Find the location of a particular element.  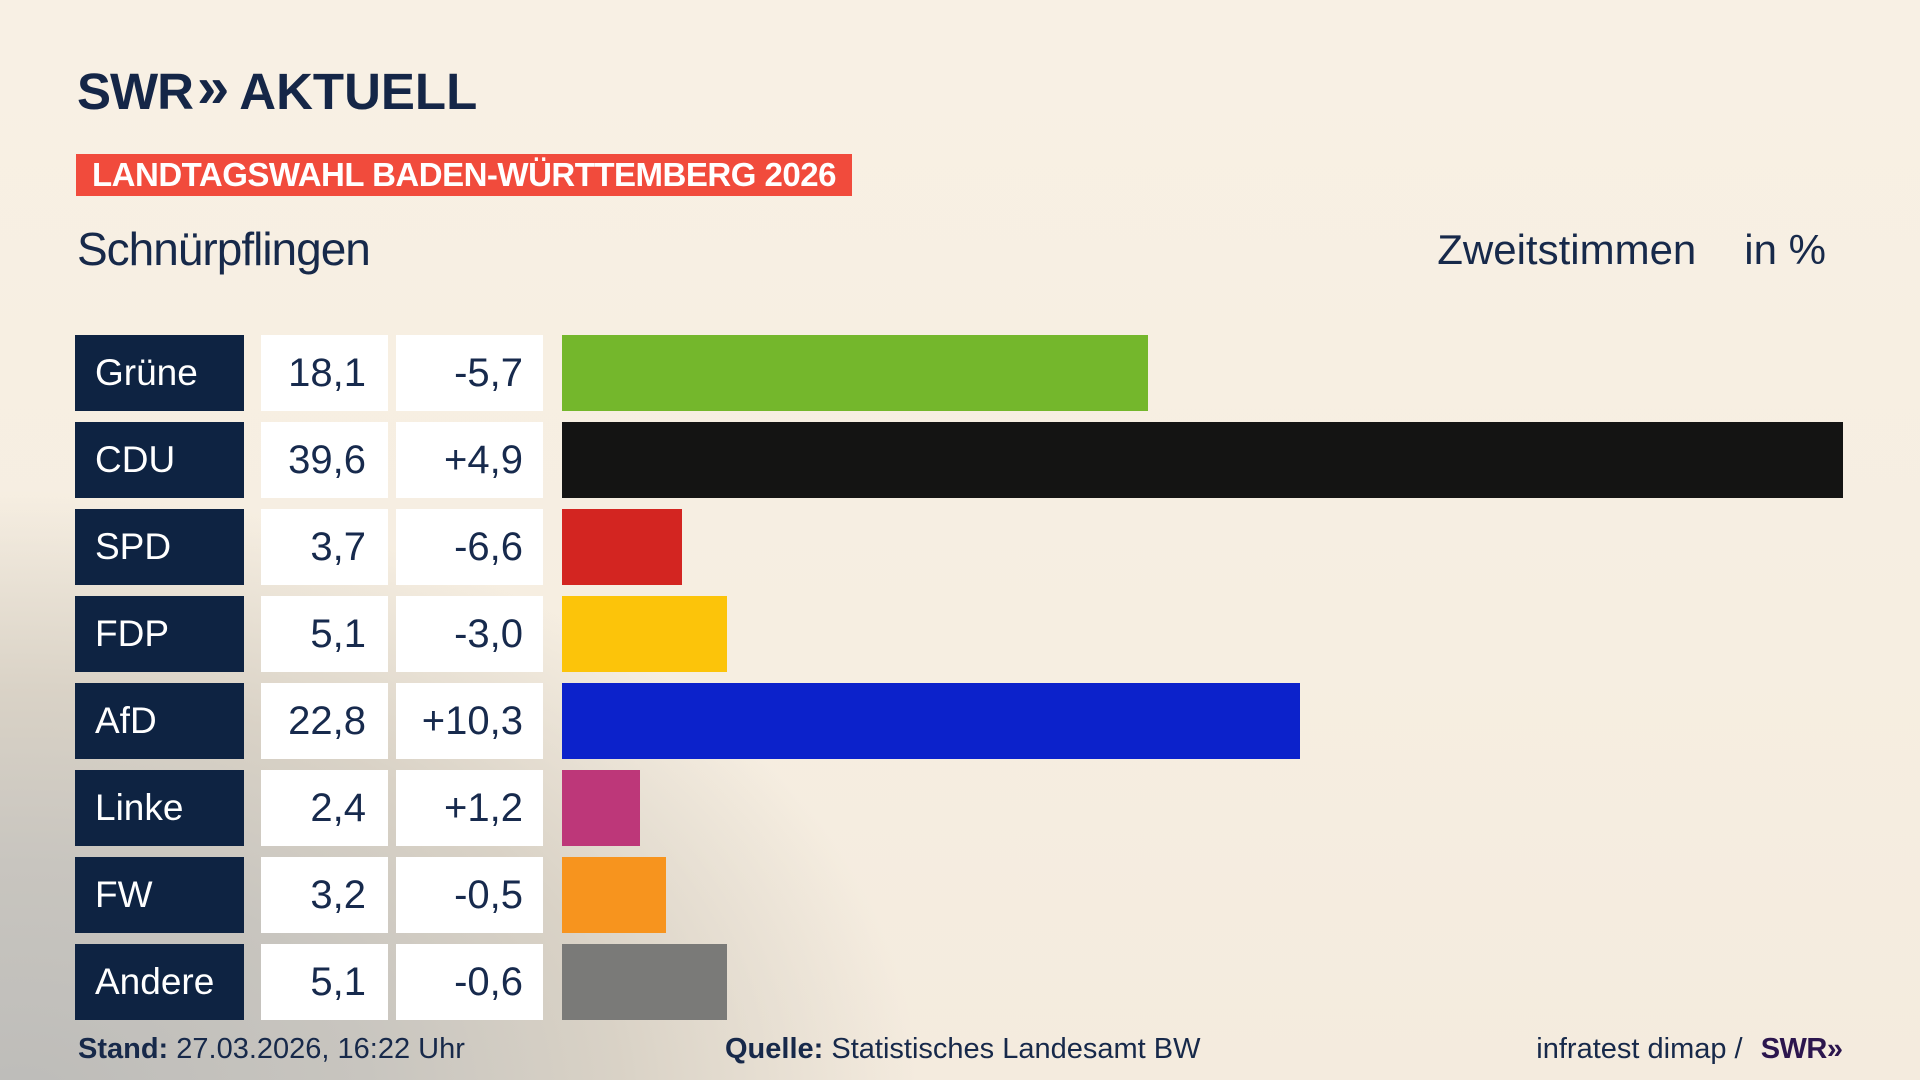

data-source: Quelle: Statistisches Landesamt BW is located at coordinates (962, 1049).